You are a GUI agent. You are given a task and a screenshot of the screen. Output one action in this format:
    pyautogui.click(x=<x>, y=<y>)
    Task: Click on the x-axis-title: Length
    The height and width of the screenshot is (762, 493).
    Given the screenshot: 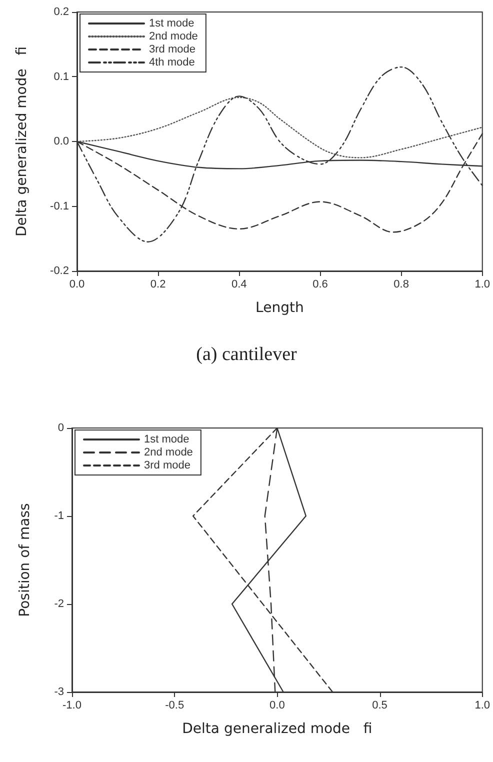 What is the action you would take?
    pyautogui.click(x=280, y=308)
    